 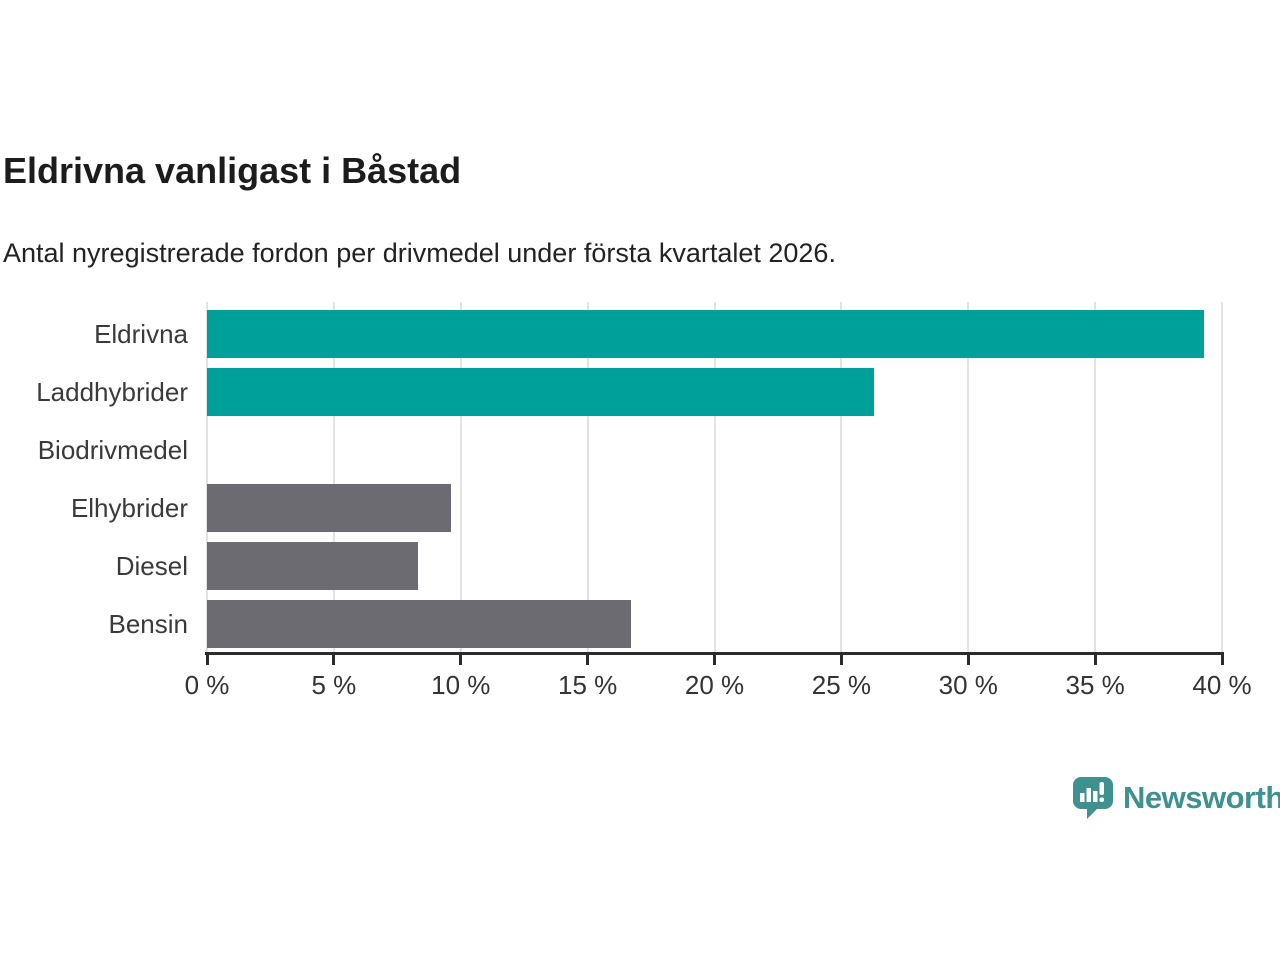 I want to click on newsworthy-logo: Newsworthy, so click(x=1176, y=798).